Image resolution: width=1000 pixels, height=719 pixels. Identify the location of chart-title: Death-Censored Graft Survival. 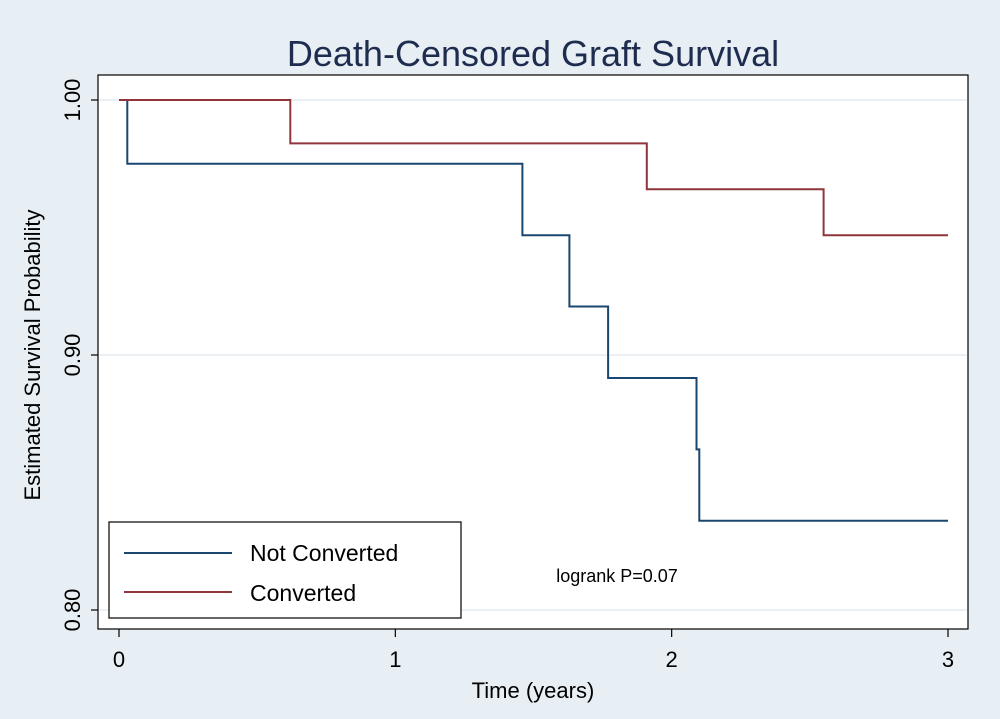
(533, 53).